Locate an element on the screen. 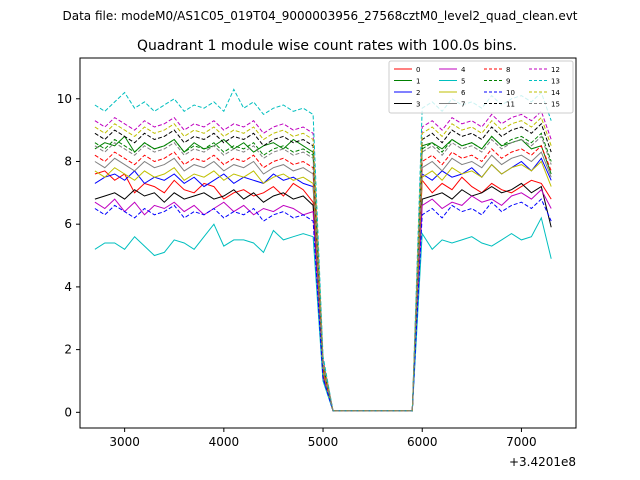 The height and width of the screenshot is (480, 640). y-tick-label: 2 is located at coordinates (68, 350).